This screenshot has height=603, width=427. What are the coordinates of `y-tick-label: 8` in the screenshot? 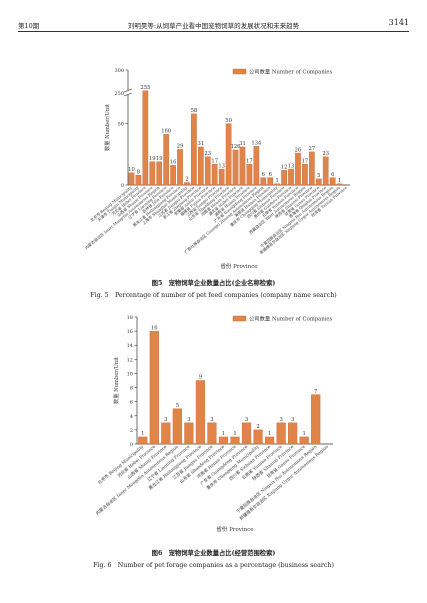 It's located at (131, 389).